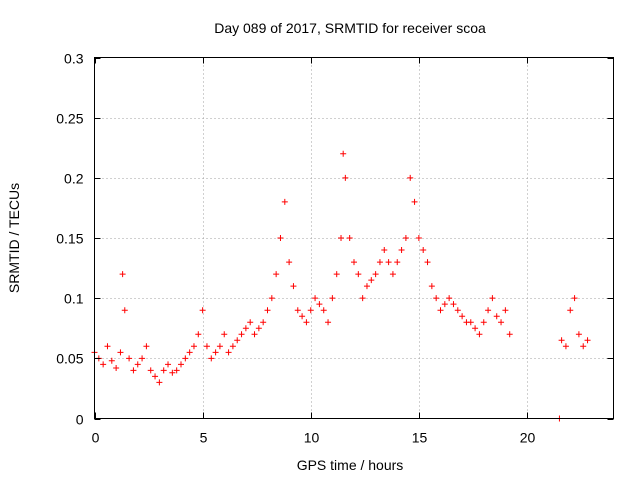  I want to click on y-tick-label: 0.25, so click(69, 119).